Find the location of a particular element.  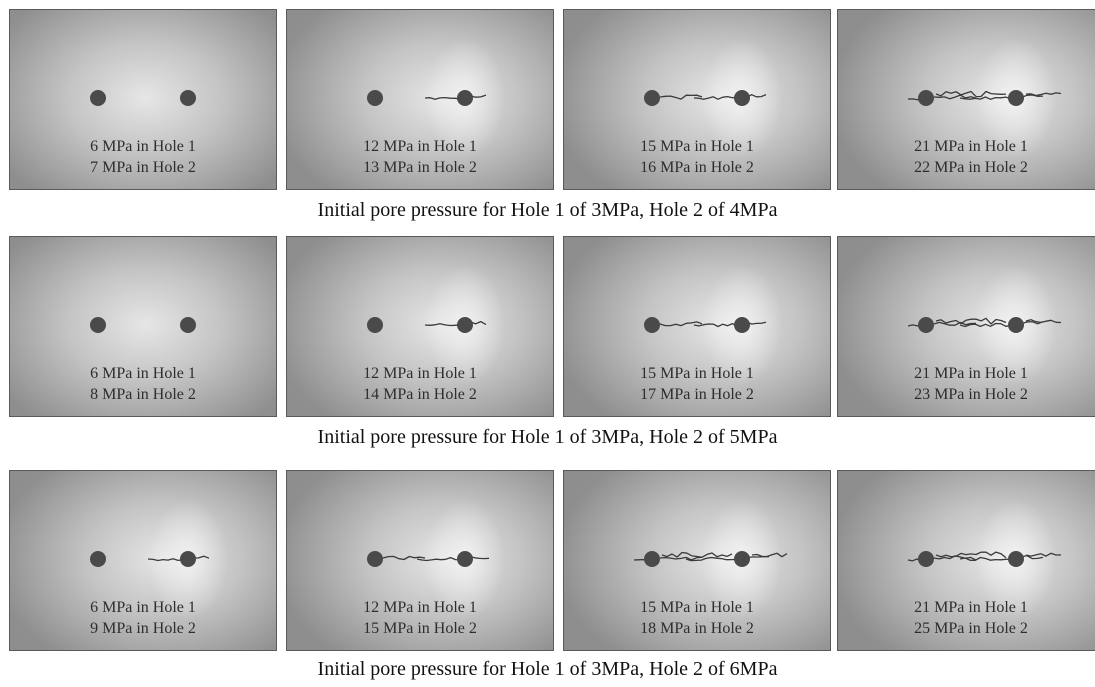

simulation-panel: 12 MPa in Hole 1 15 MPa in Hole 2 is located at coordinates (420, 560).